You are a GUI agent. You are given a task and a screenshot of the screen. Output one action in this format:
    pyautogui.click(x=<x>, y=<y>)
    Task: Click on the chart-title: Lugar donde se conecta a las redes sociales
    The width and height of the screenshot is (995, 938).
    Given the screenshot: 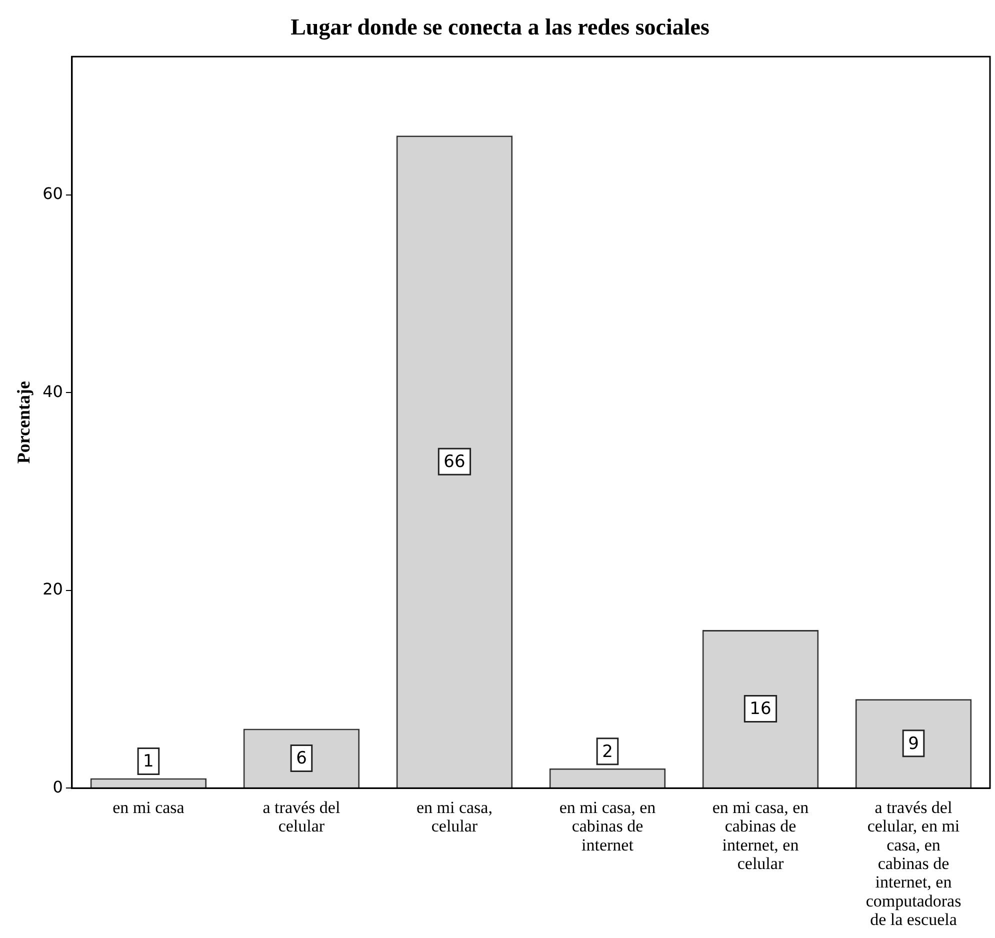 What is the action you would take?
    pyautogui.click(x=500, y=27)
    